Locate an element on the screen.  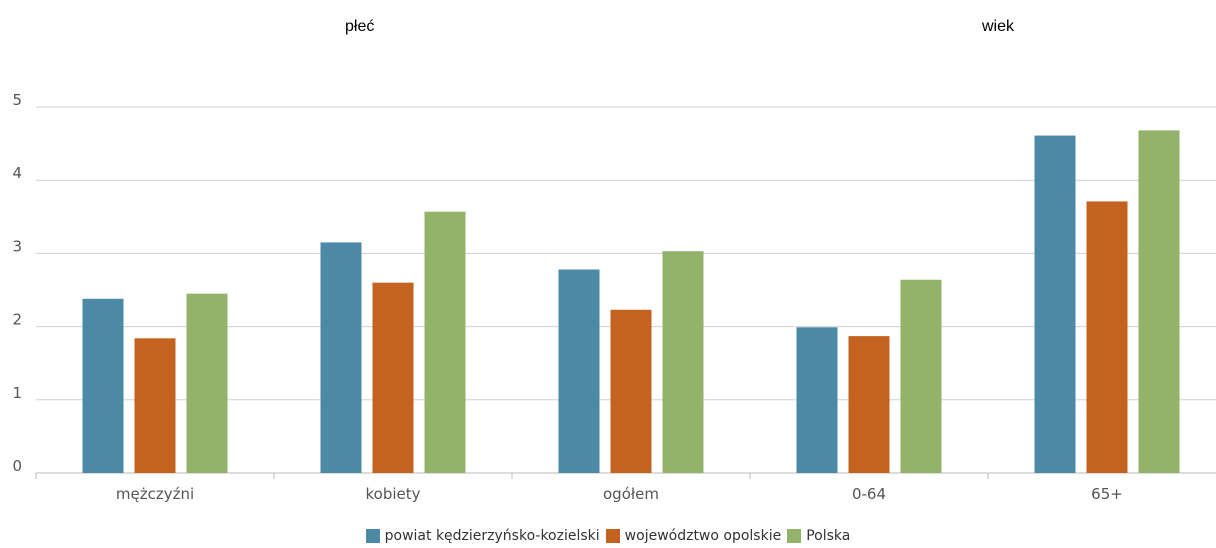
x-category-label: 0-64 is located at coordinates (869, 494).